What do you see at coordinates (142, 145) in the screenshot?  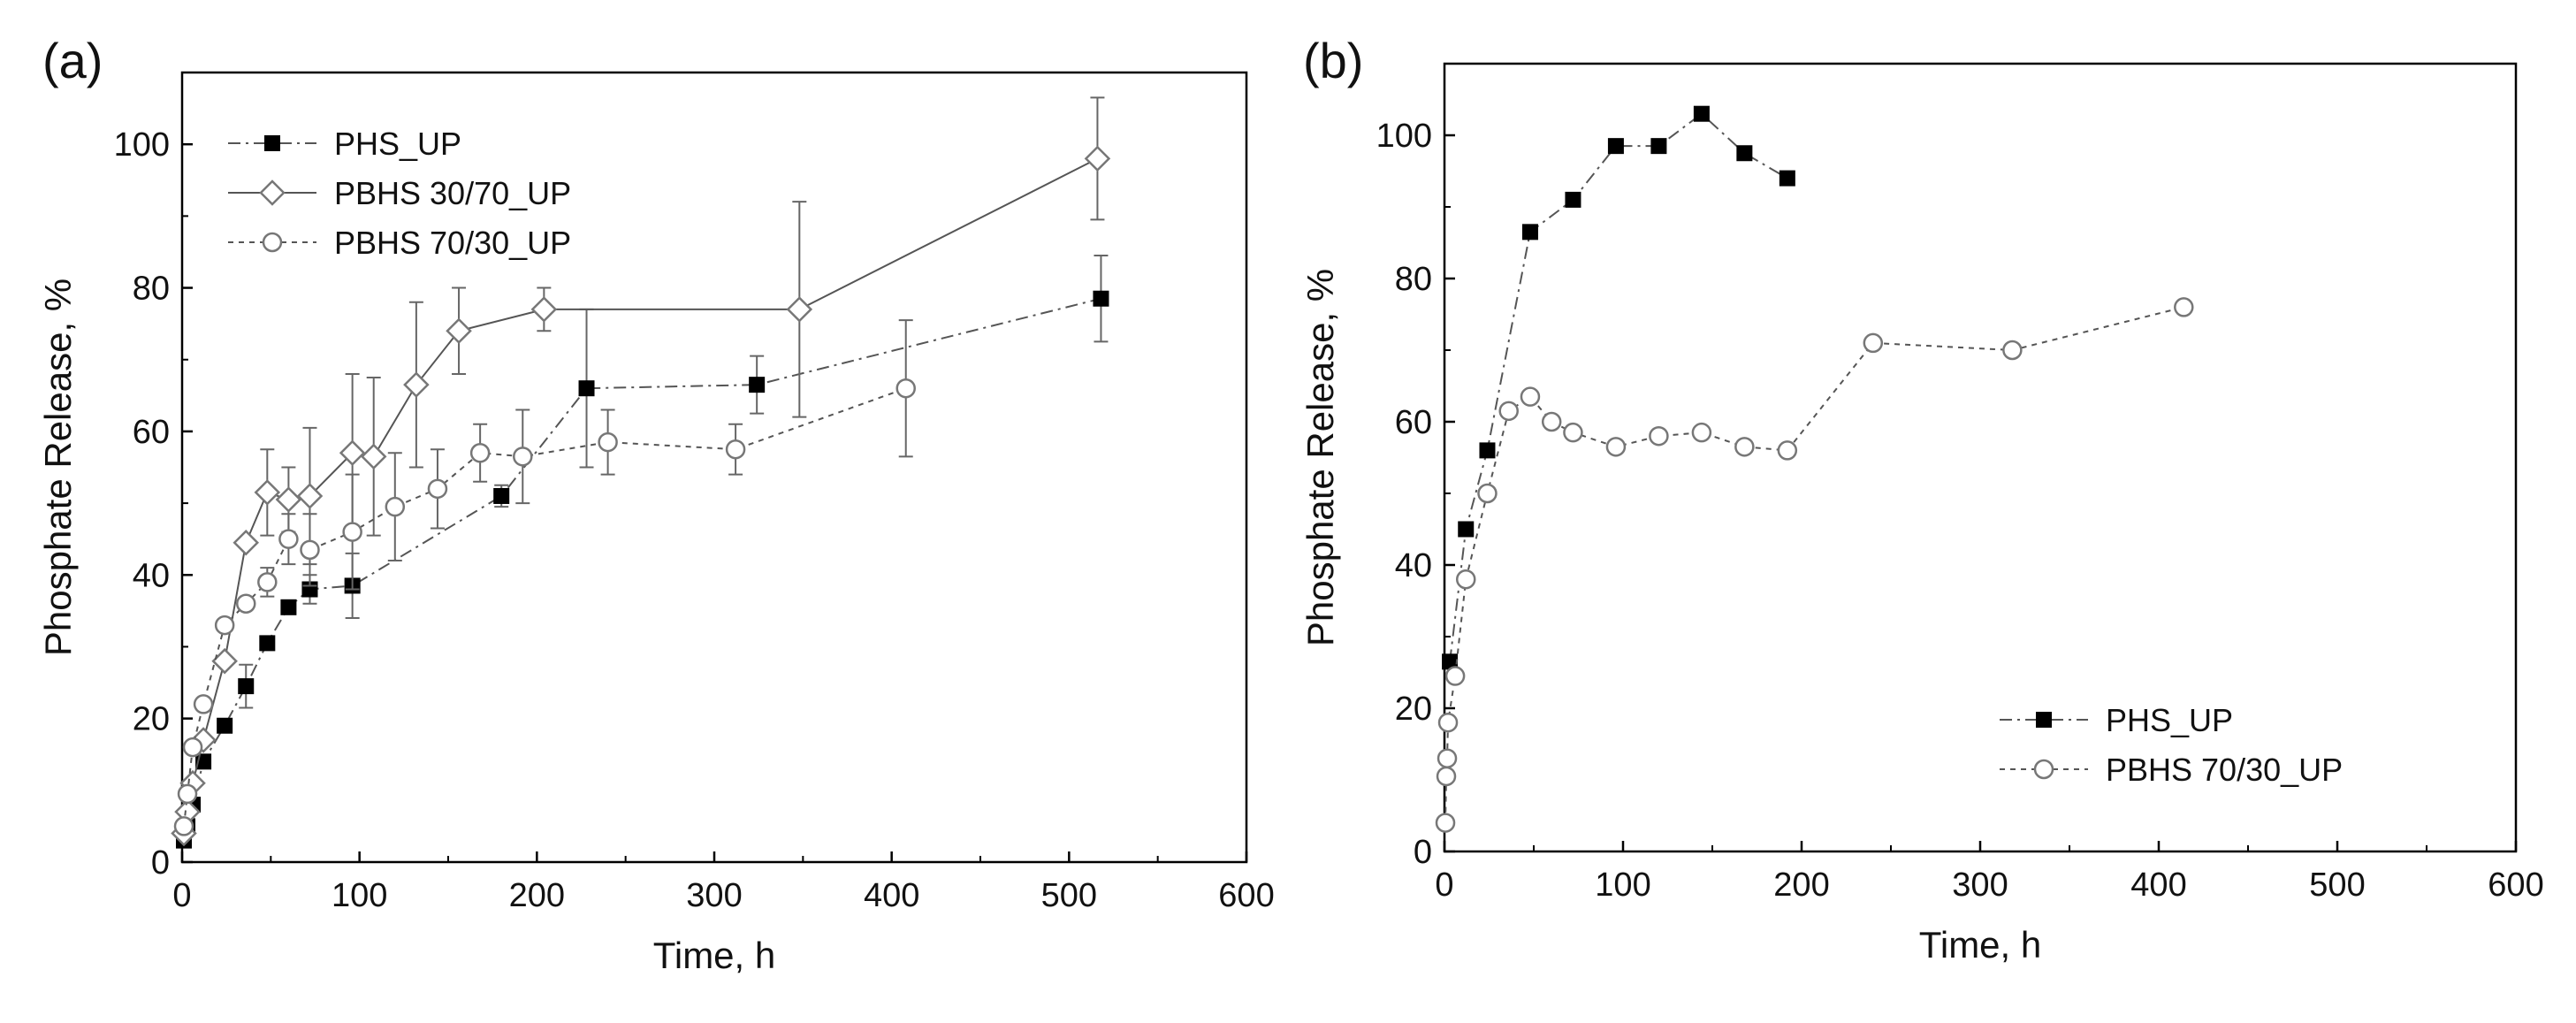 I see `panel-a-y-tick-label: 100` at bounding box center [142, 145].